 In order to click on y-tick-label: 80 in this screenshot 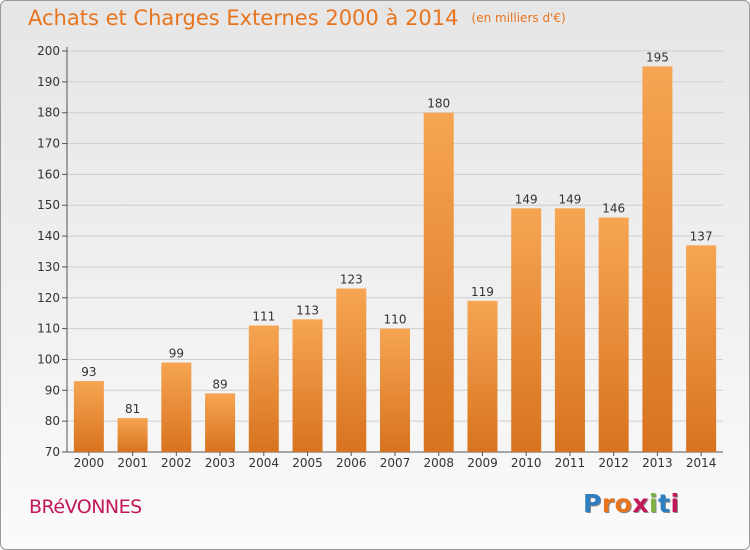, I will do `click(52, 421)`.